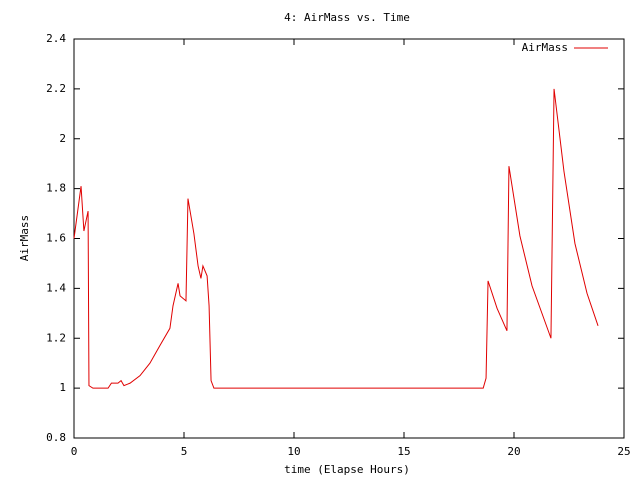 The image size is (640, 480). I want to click on y-tick-label: 2.4, so click(56, 38).